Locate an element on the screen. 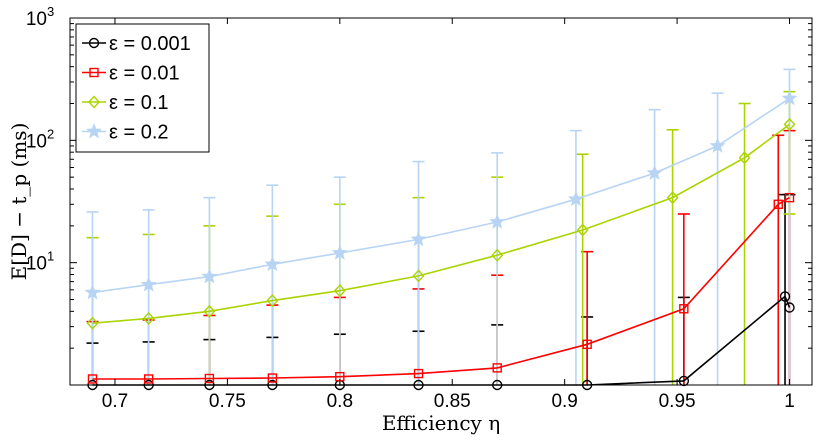 The height and width of the screenshot is (441, 830). legend: ε = 0.001 ε = 0.01 ε = 0.1 ε = 0.2 is located at coordinates (142, 88).